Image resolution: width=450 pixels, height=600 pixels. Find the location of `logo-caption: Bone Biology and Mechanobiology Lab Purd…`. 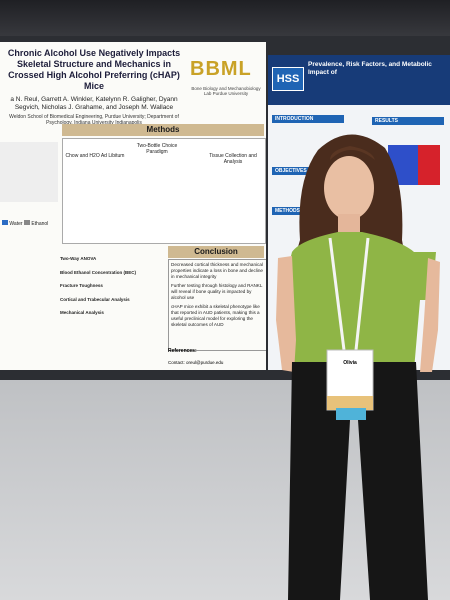

logo-caption: Bone Biology and Mechanobiology Lab Purd… is located at coordinates (226, 91).